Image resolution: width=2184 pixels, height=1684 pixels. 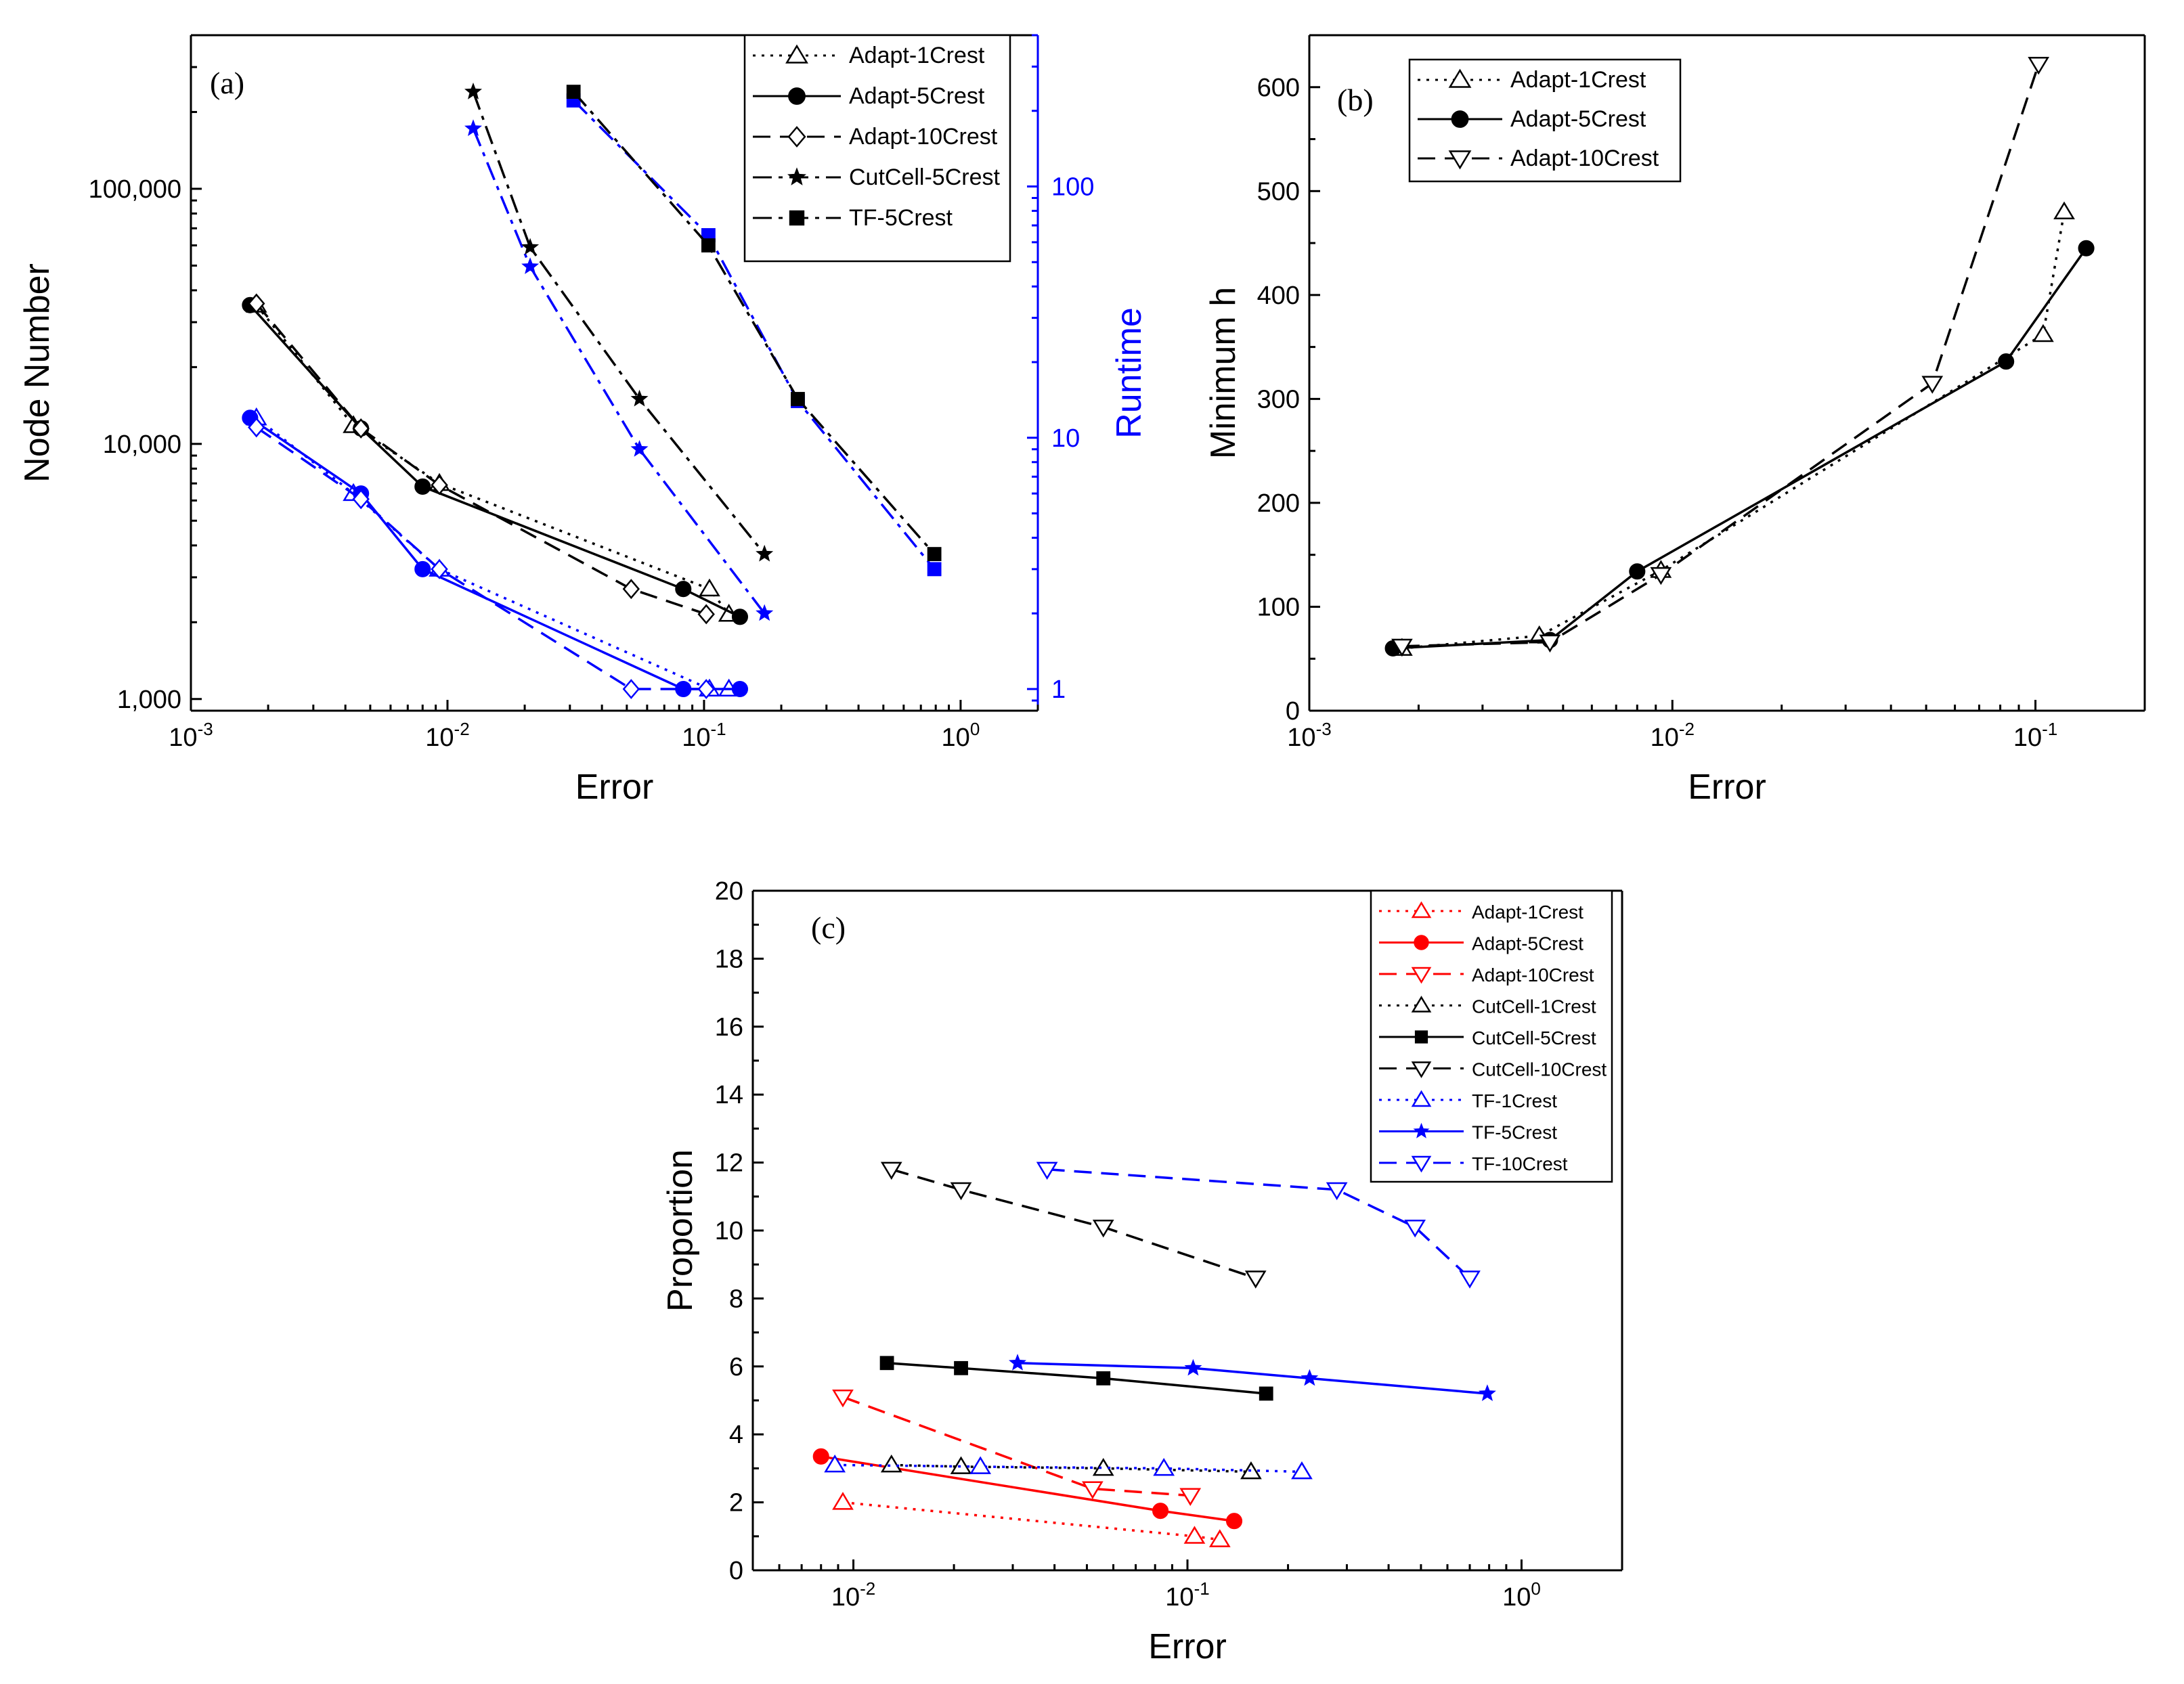 What do you see at coordinates (1278, 400) in the screenshot?
I see `y-tick-label-3: 300` at bounding box center [1278, 400].